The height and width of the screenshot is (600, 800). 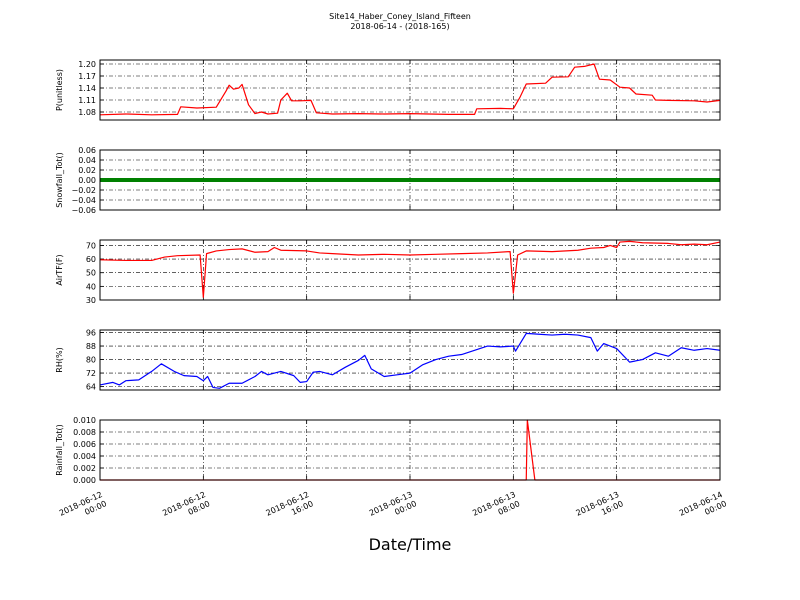 What do you see at coordinates (600, 508) in the screenshot?
I see `x-tick-label: 2018-06-1316:00` at bounding box center [600, 508].